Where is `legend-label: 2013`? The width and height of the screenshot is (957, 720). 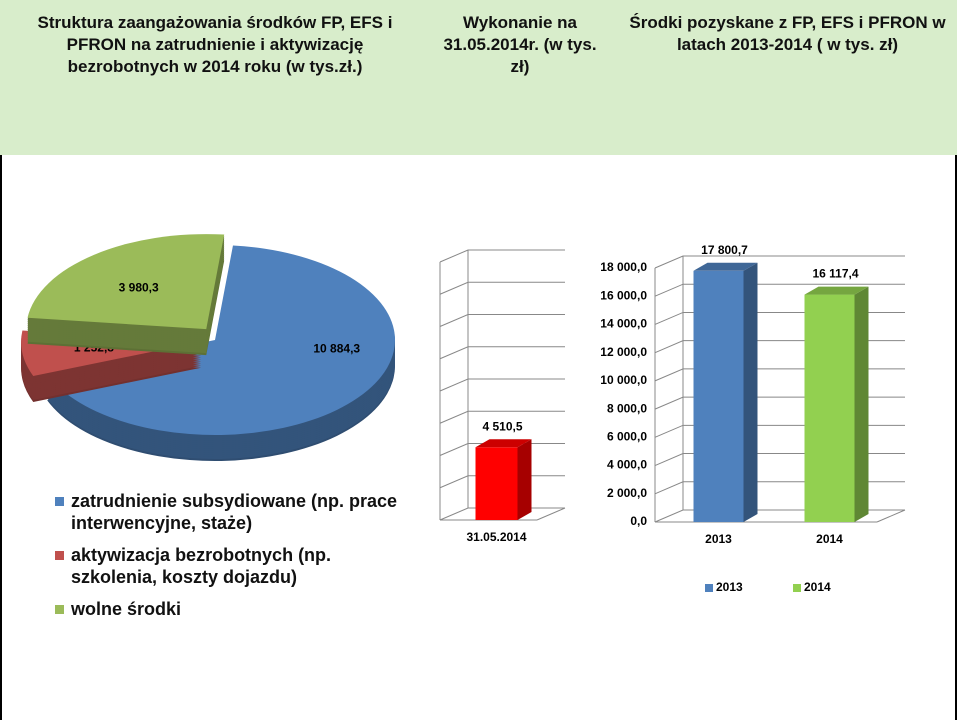
legend-label: 2013 is located at coordinates (729, 587).